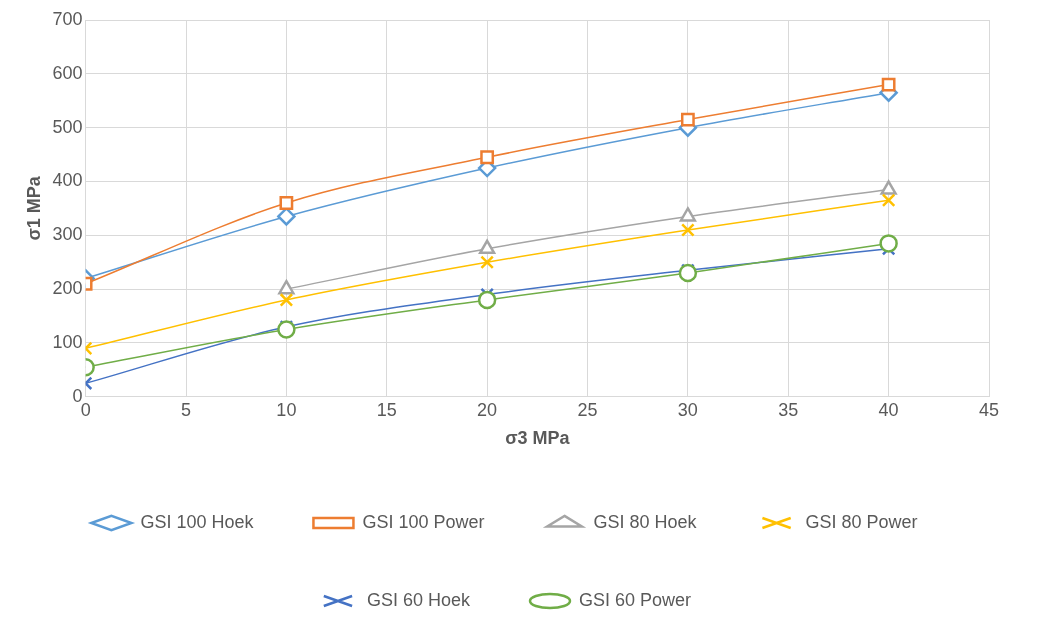  I want to click on x-tick-label: 40, so click(888, 409).